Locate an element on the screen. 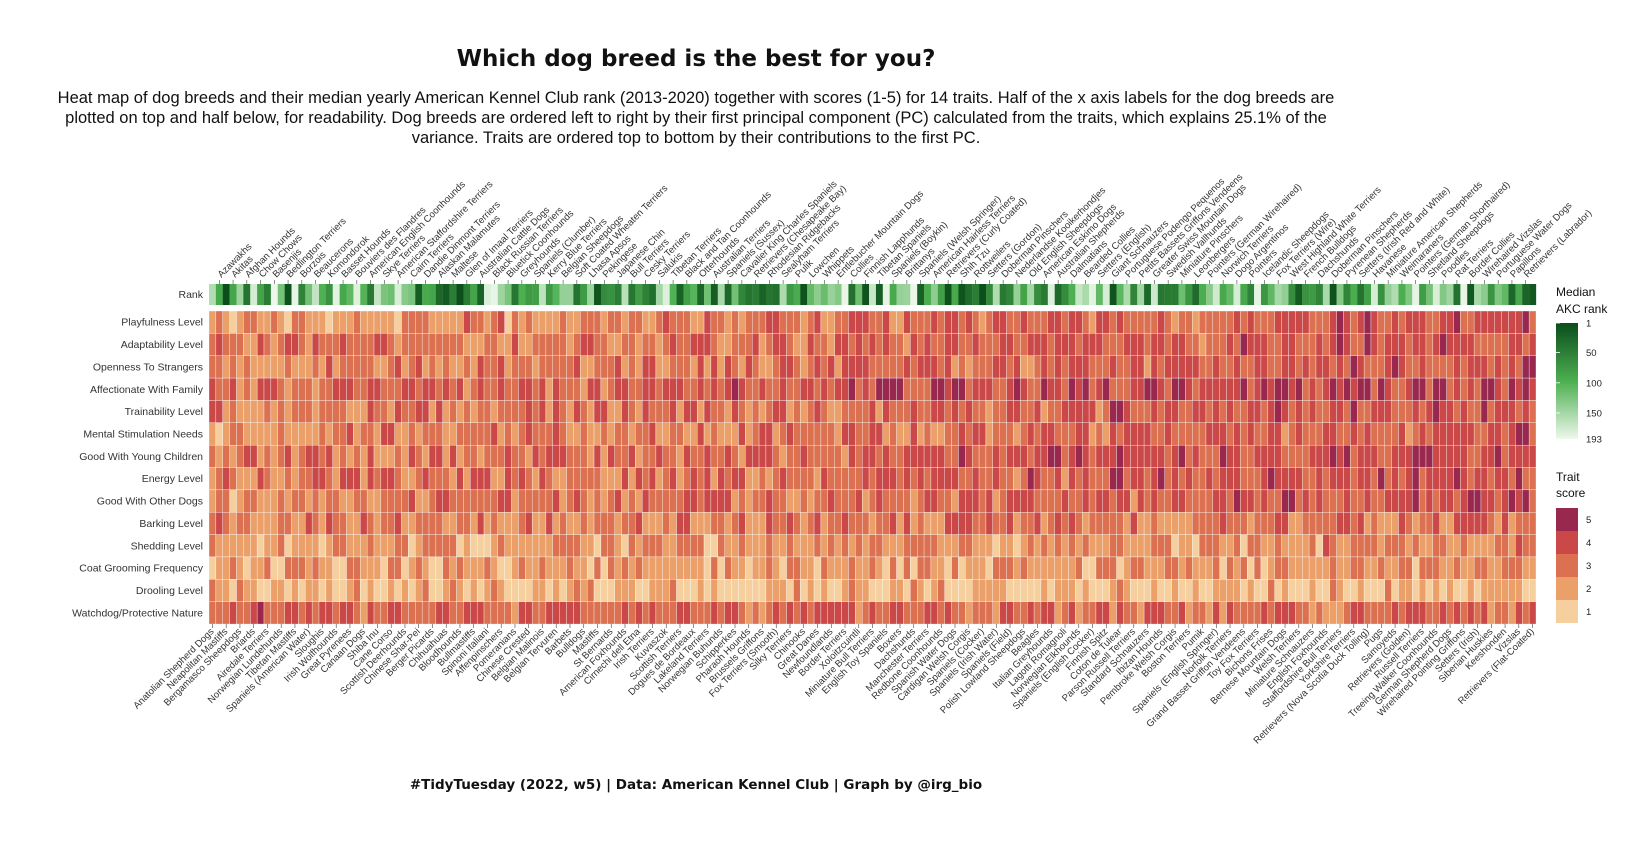 The height and width of the screenshot is (850, 1645). chart-title: Which dog breed is the best for you? is located at coordinates (696, 59).